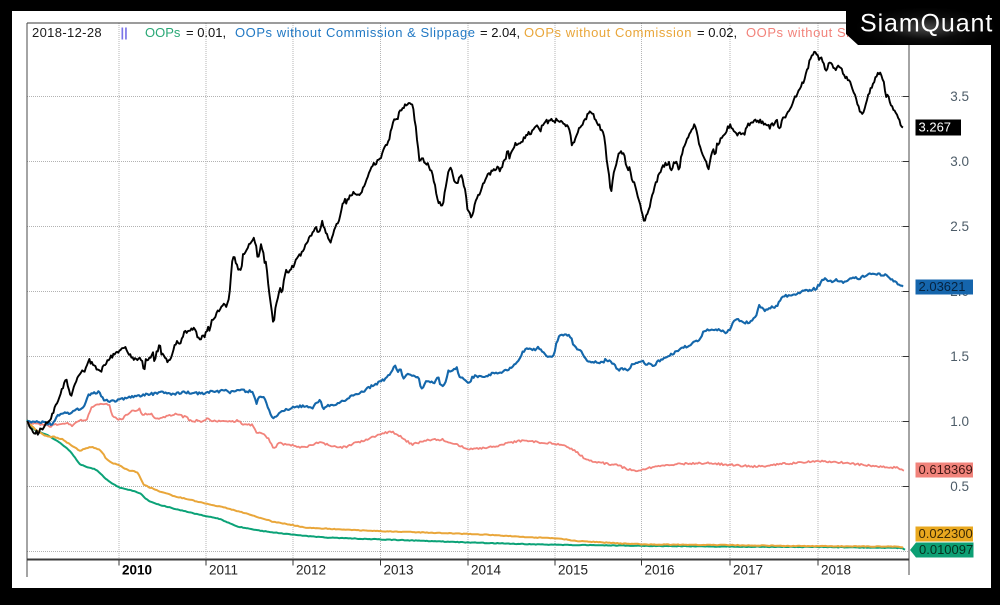 The width and height of the screenshot is (1000, 605). I want to click on svg-text: 0.618369, so click(946, 469).